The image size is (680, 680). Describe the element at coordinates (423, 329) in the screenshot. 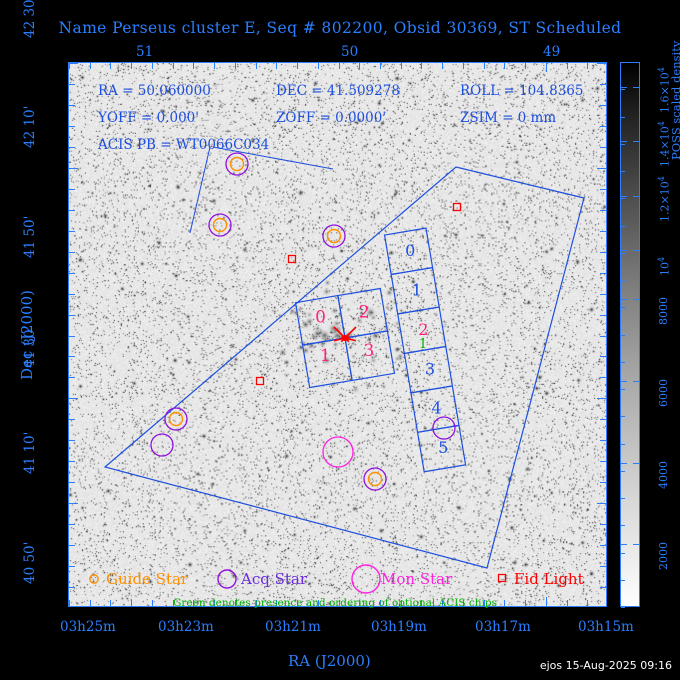

I see `acis-s-chip-label-2: 2` at that location.